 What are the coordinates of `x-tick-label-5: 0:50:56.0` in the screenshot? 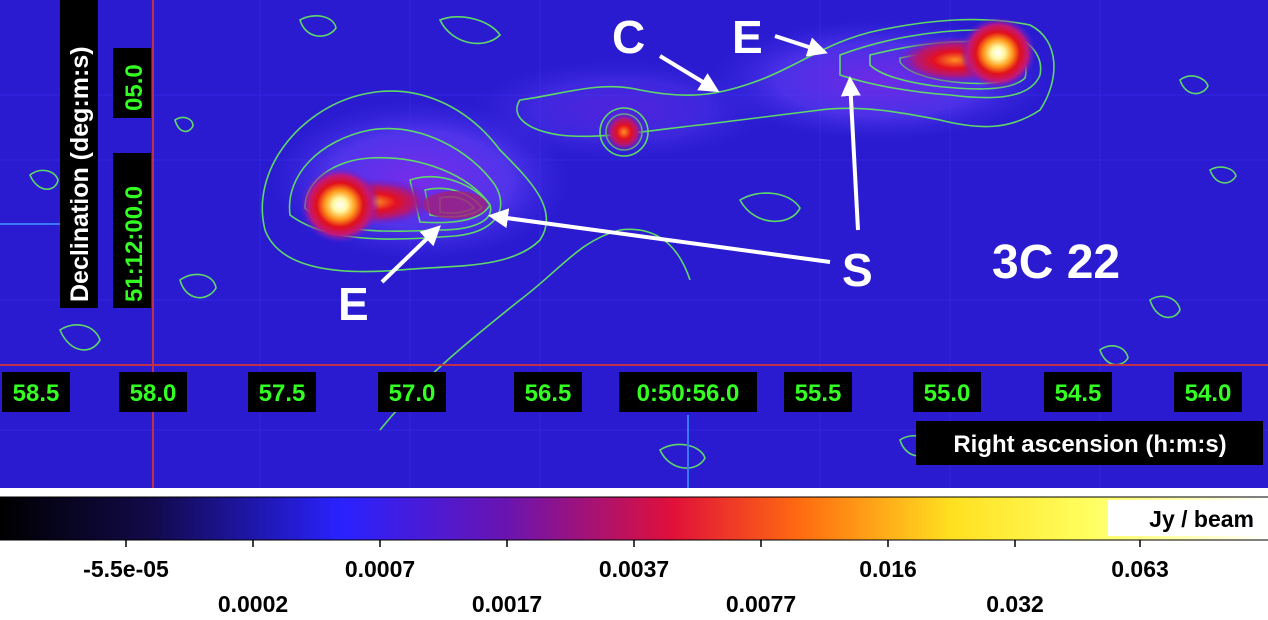 It's located at (688, 393).